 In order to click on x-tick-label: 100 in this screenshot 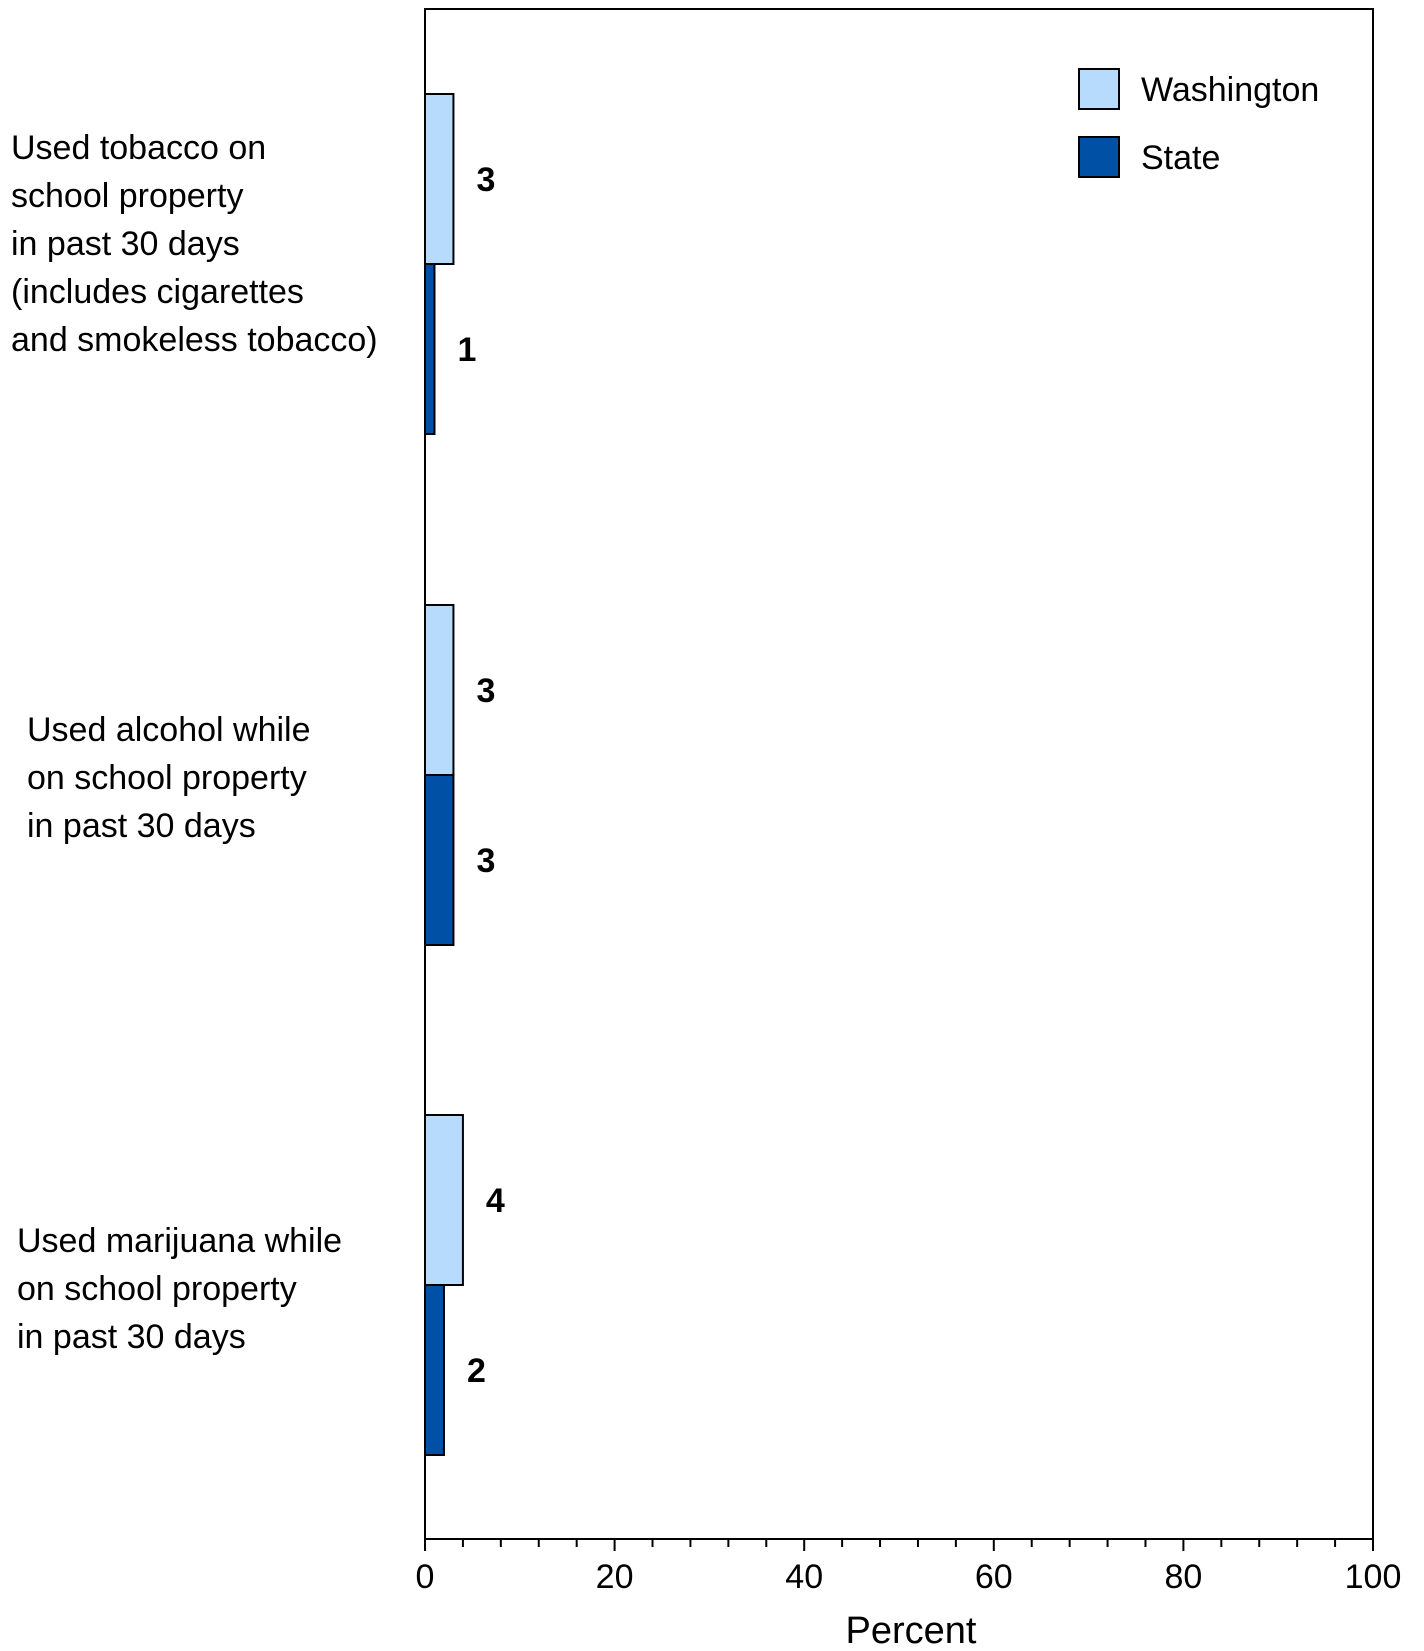, I will do `click(1373, 1577)`.